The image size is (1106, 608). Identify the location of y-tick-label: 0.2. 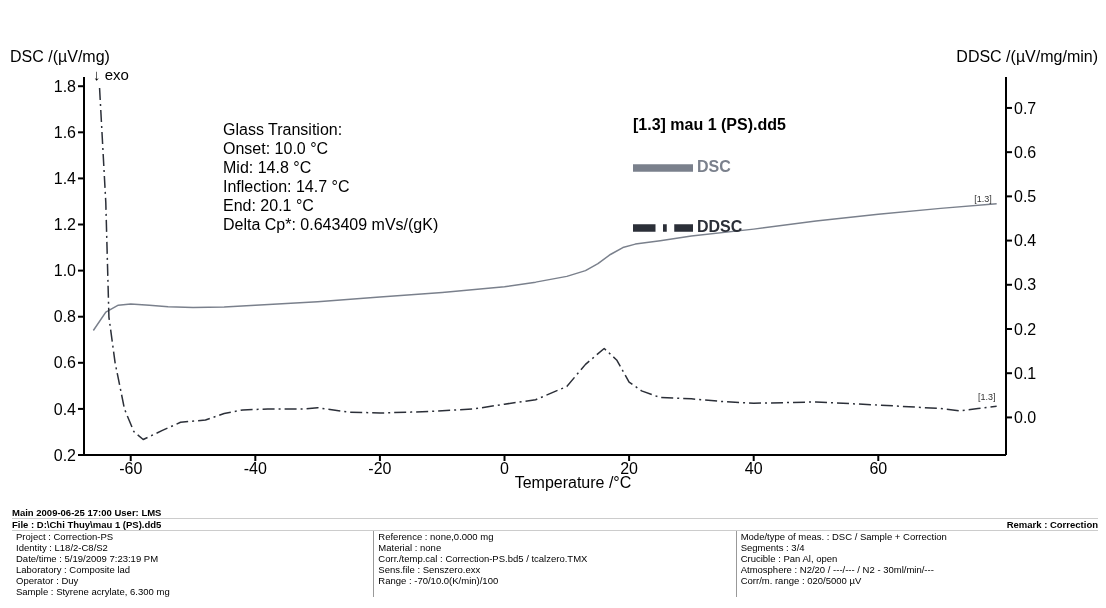
(65, 455).